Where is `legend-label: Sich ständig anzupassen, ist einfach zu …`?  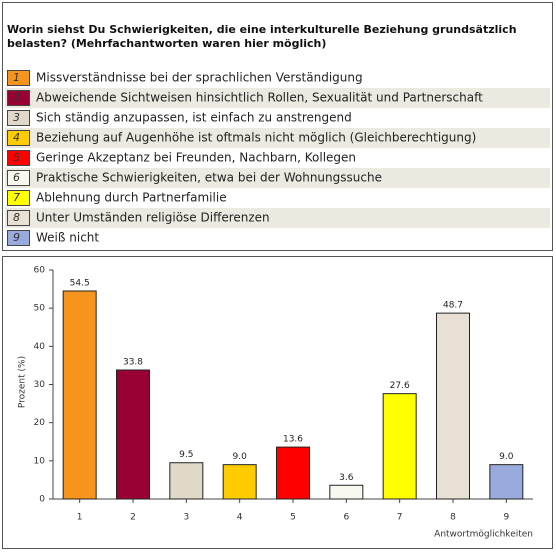
legend-label: Sich ständig anzupassen, ist einfach zu … is located at coordinates (194, 118).